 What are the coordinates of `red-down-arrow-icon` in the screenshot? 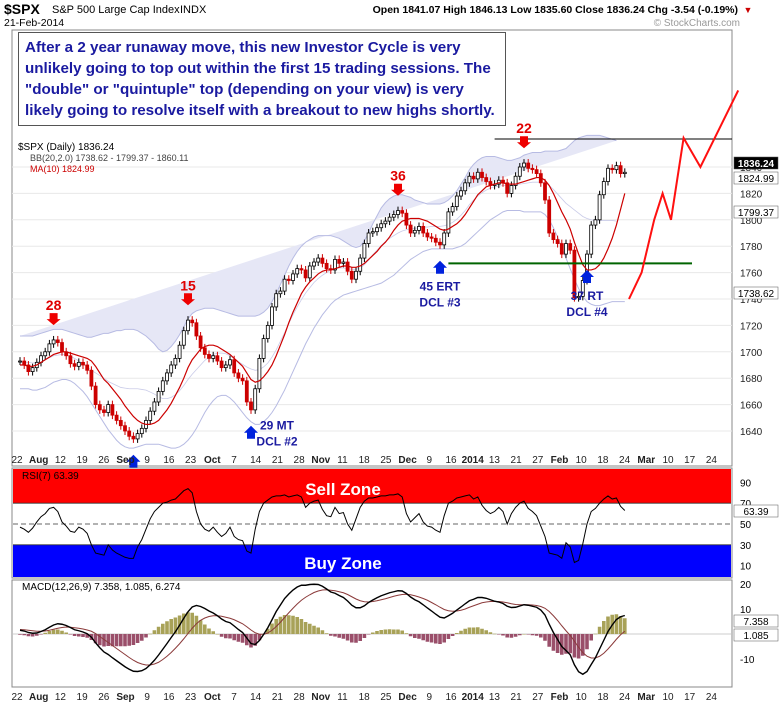 It's located at (188, 299).